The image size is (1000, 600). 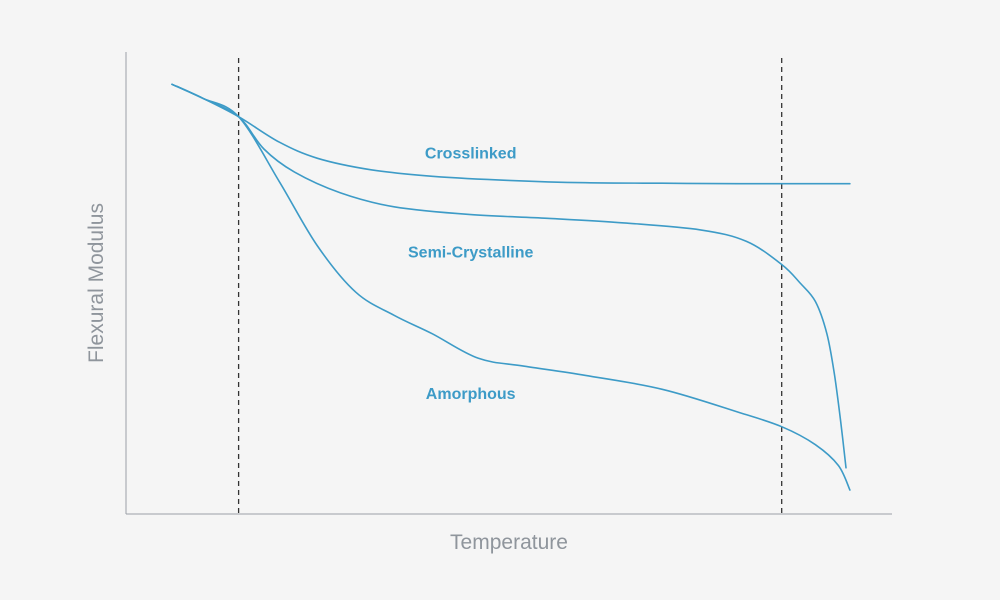 What do you see at coordinates (509, 542) in the screenshot?
I see `x-axis-title: Temperature` at bounding box center [509, 542].